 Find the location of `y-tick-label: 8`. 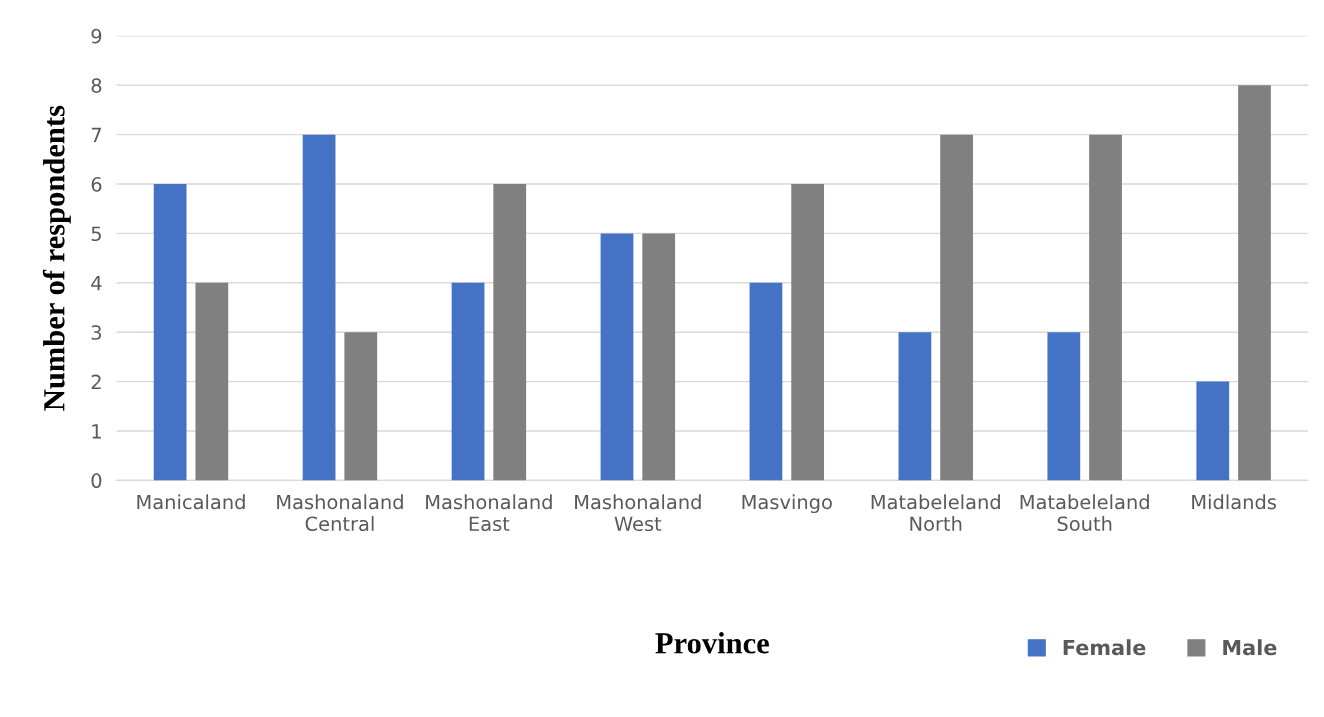

y-tick-label: 8 is located at coordinates (96, 85).